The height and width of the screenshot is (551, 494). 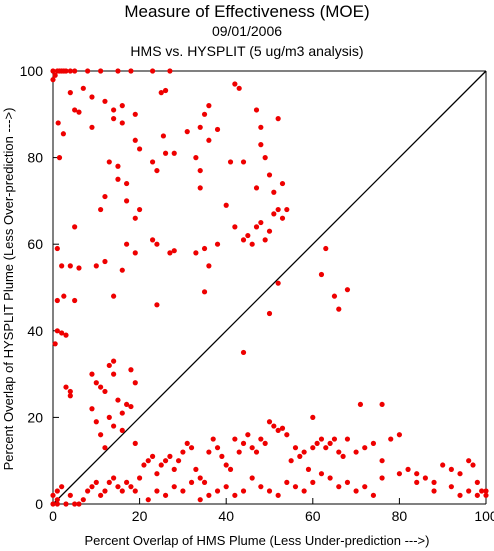 I want to click on y-tick-label: 60, so click(x=35, y=244).